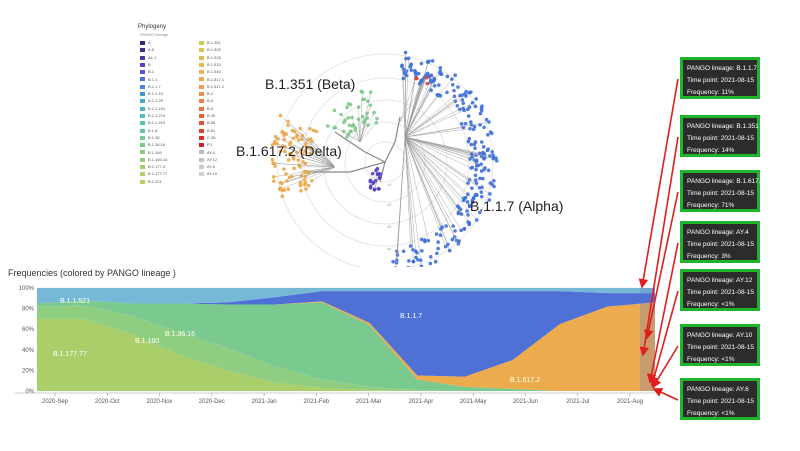 Image resolution: width=800 pixels, height=451 pixels. I want to click on legend-label: B.1.1.10, so click(155, 94).